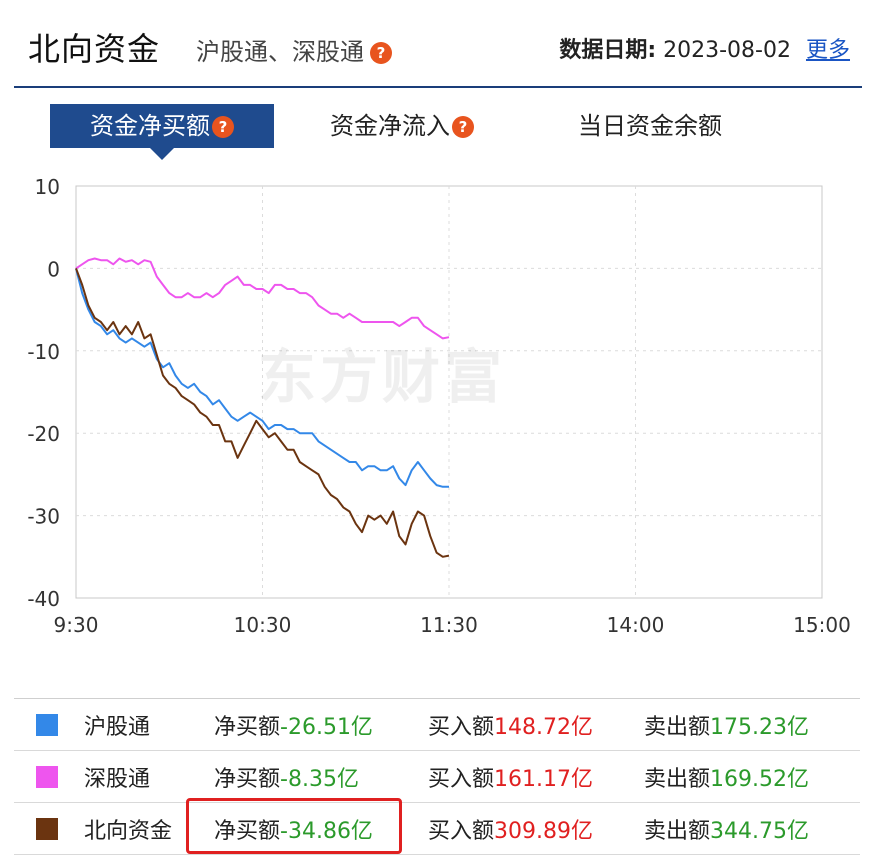  Describe the element at coordinates (759, 779) in the screenshot. I see `sell-amount-value: 169.52亿` at that location.